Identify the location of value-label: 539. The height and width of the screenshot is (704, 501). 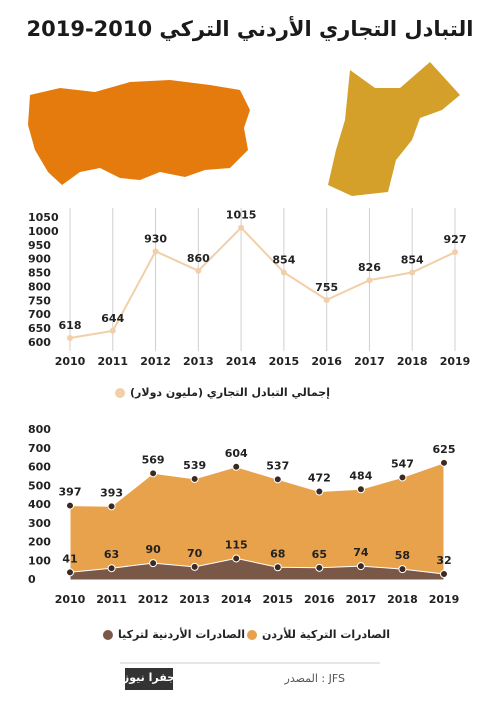
(194, 465).